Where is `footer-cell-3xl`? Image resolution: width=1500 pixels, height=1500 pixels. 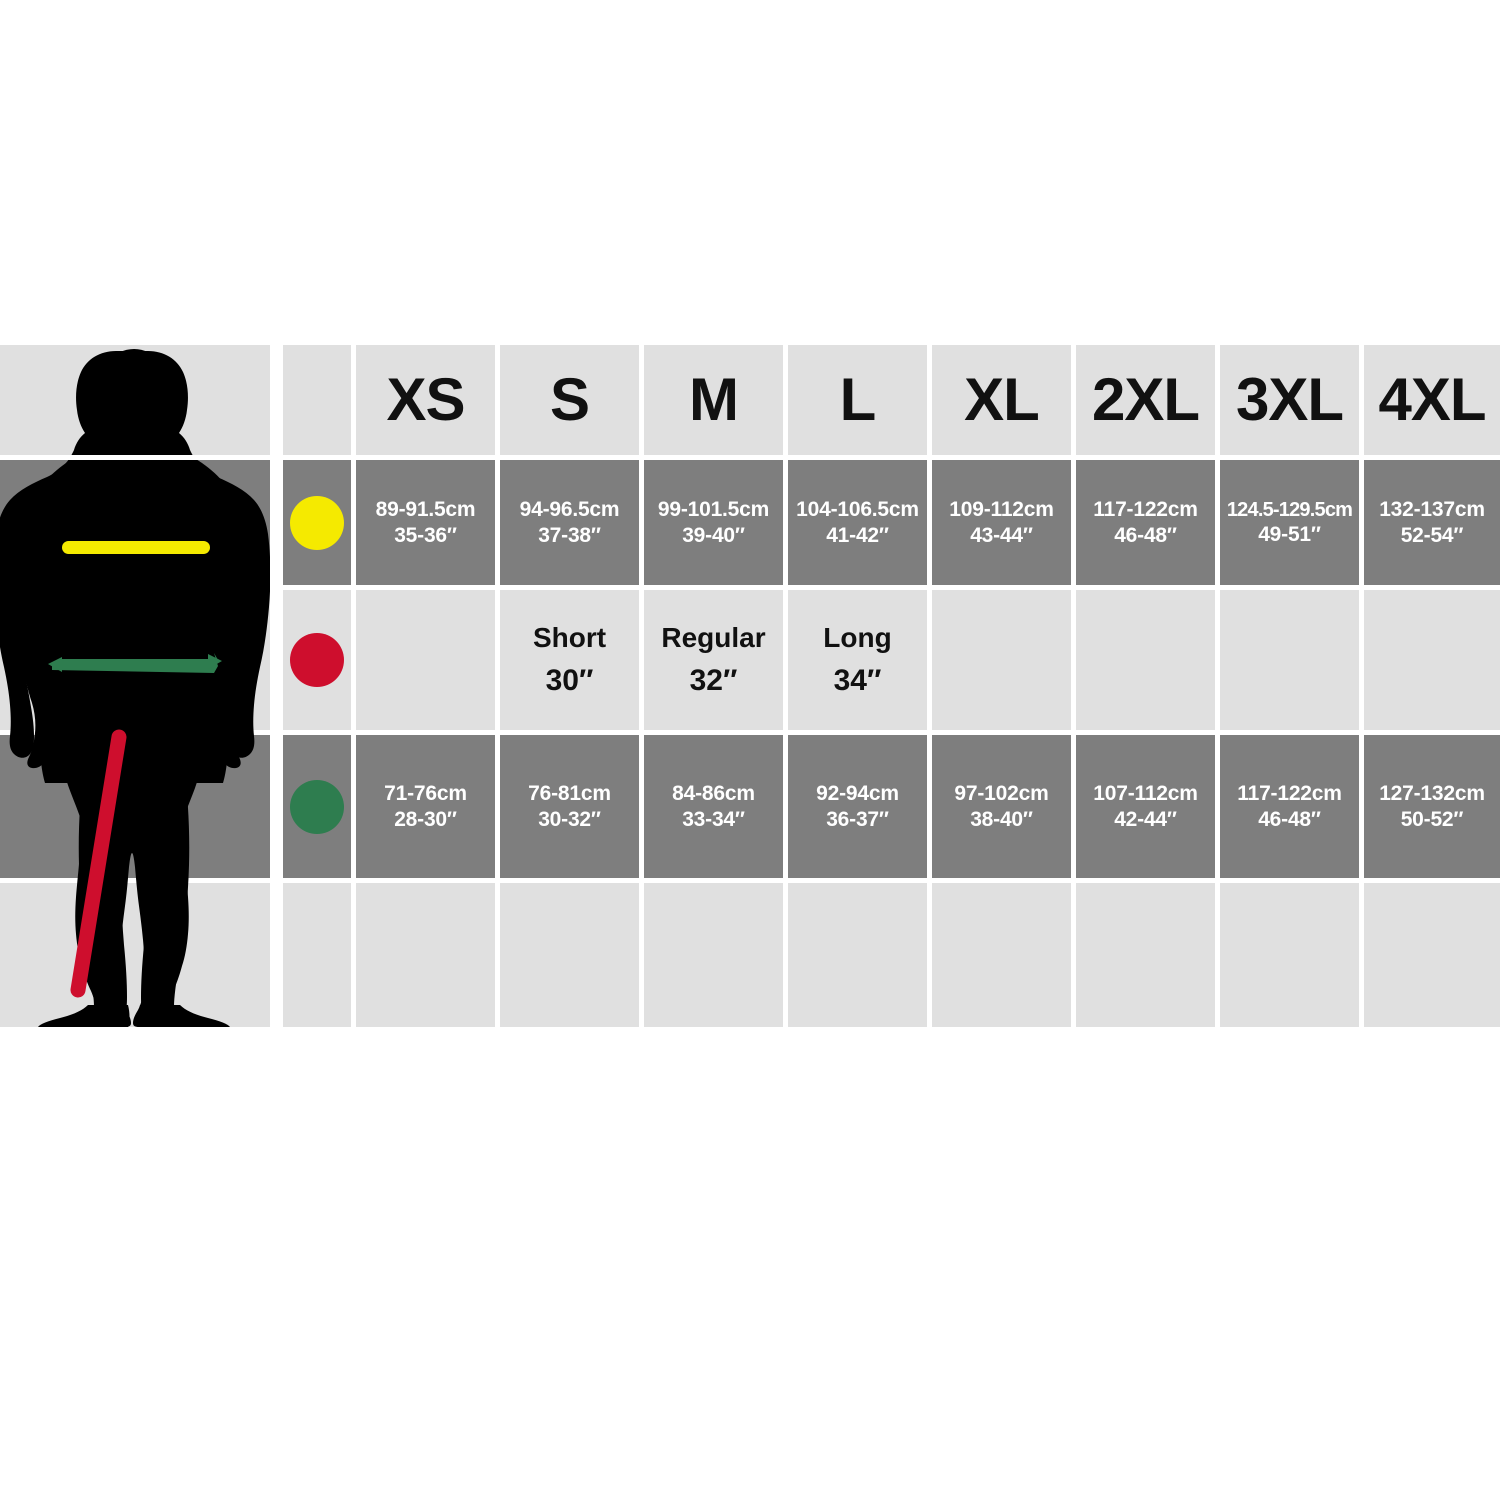
footer-cell-3xl is located at coordinates (1289, 955).